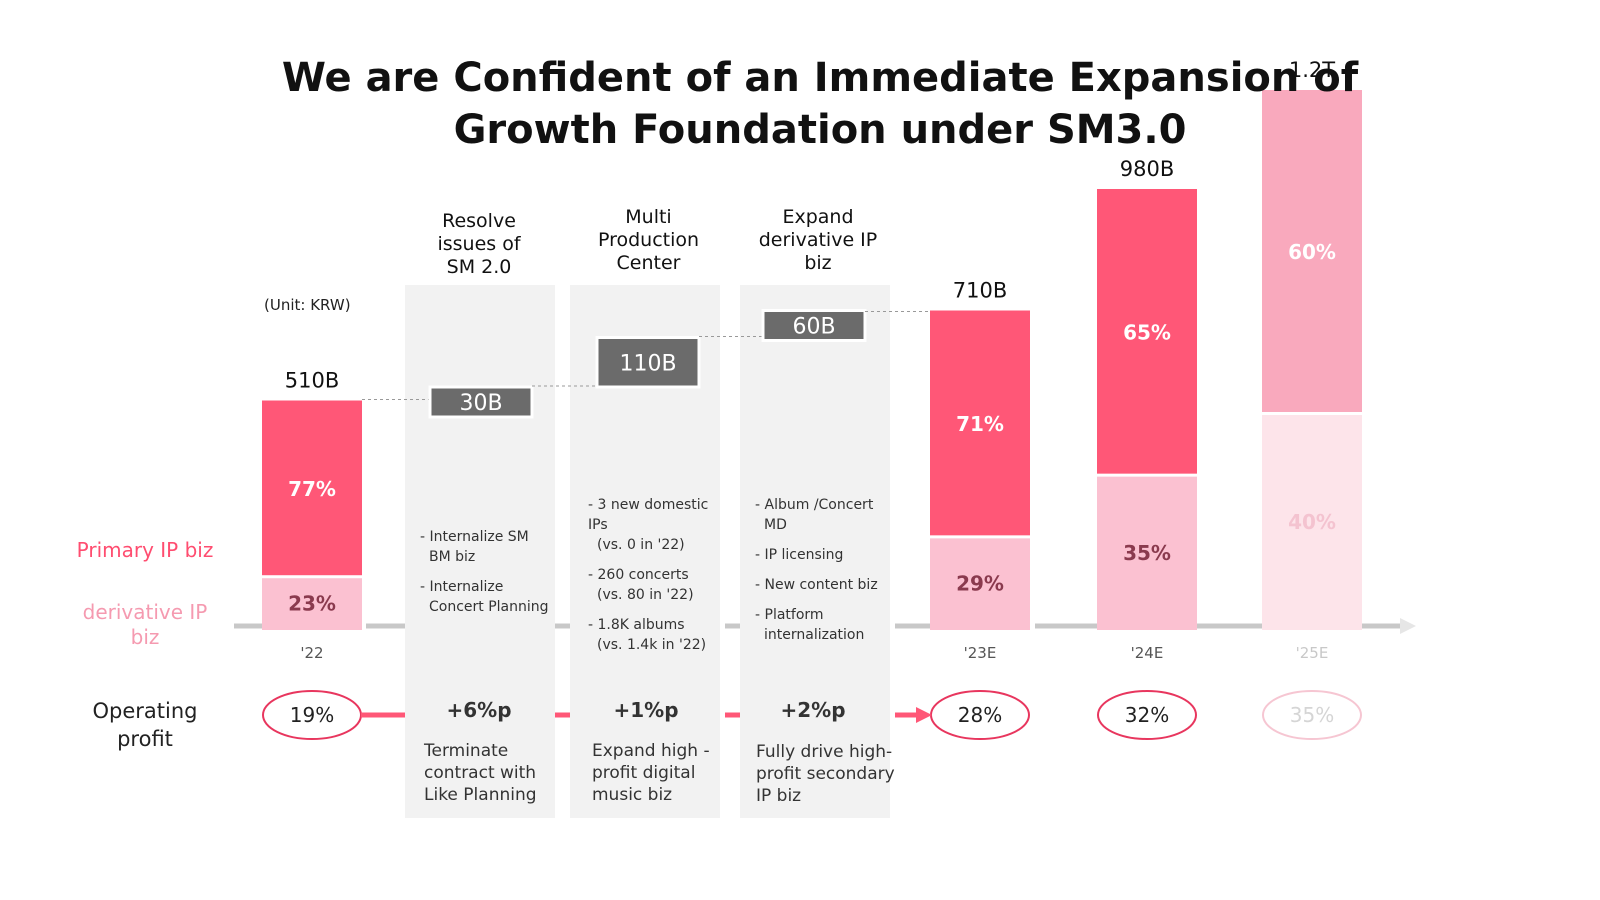 This screenshot has height=900, width=1600. What do you see at coordinates (145, 612) in the screenshot?
I see `legend-derivative-line-1: derivative IP` at bounding box center [145, 612].